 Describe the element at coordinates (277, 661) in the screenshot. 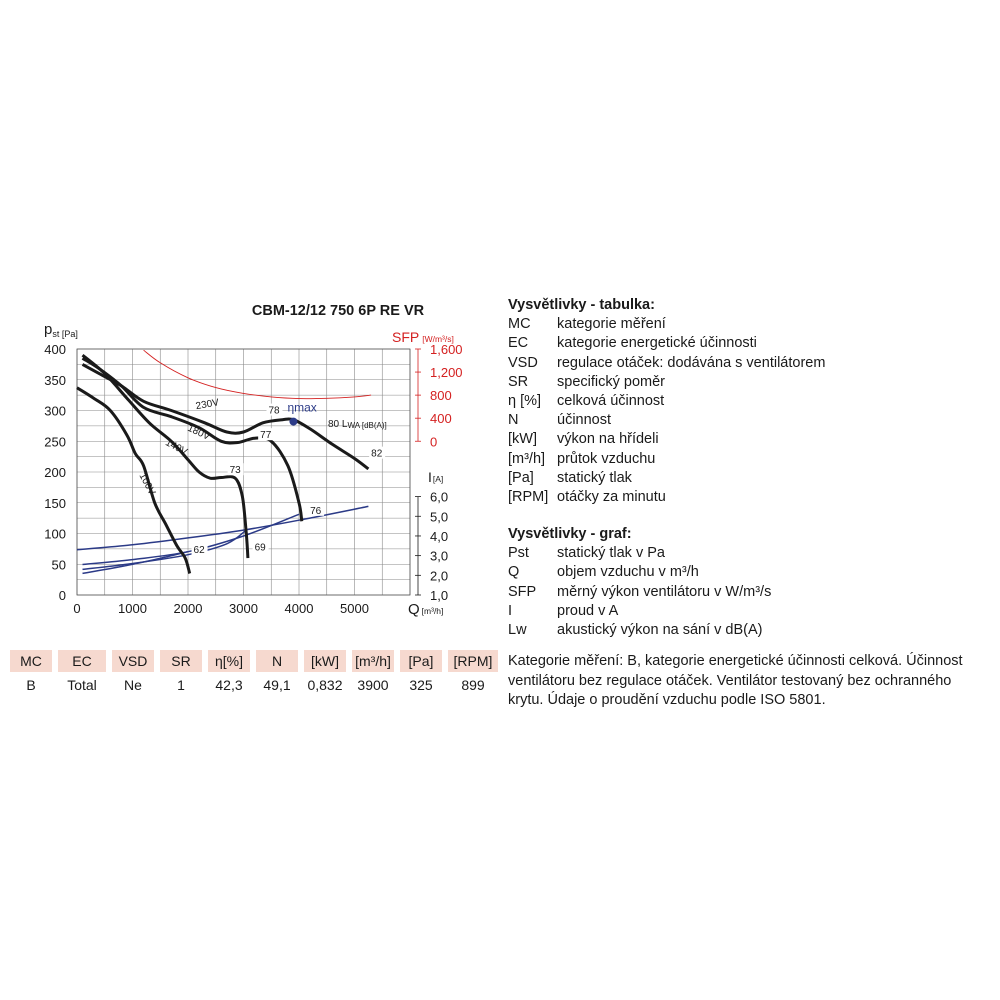

I see `table-header-cell: N` at that location.